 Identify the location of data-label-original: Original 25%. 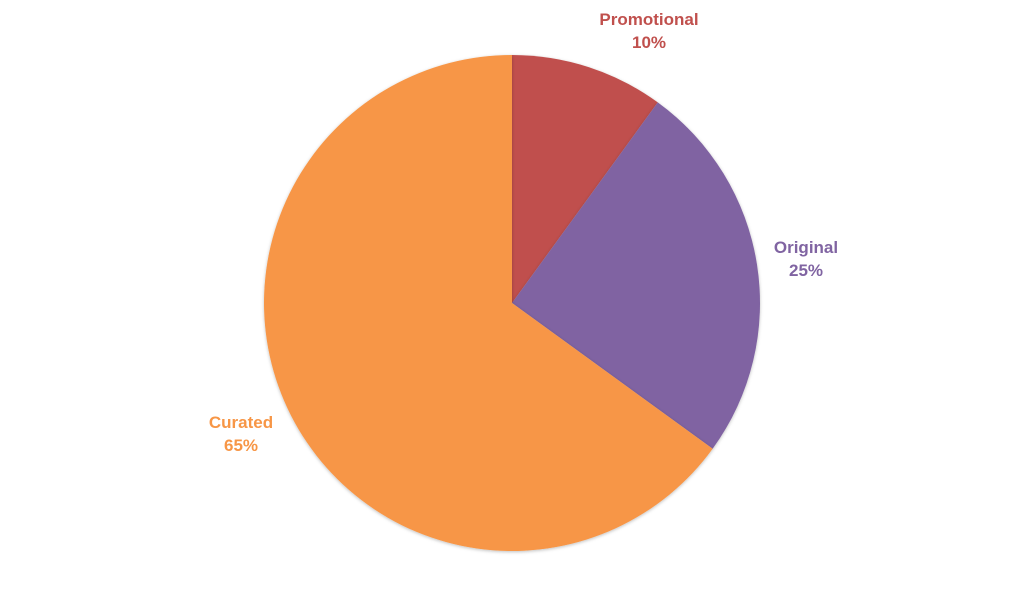
(806, 259).